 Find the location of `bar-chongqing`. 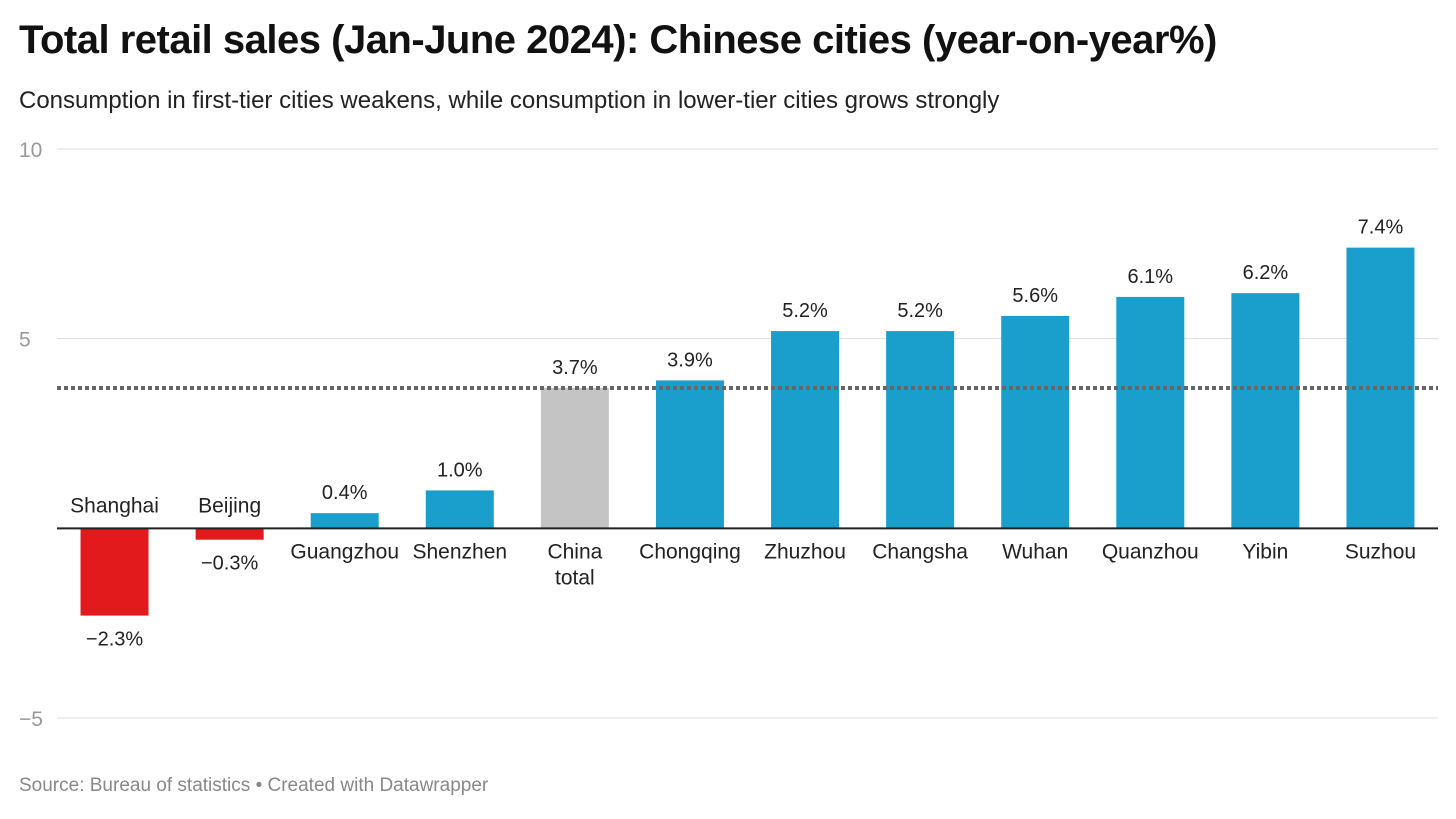

bar-chongqing is located at coordinates (689, 454).